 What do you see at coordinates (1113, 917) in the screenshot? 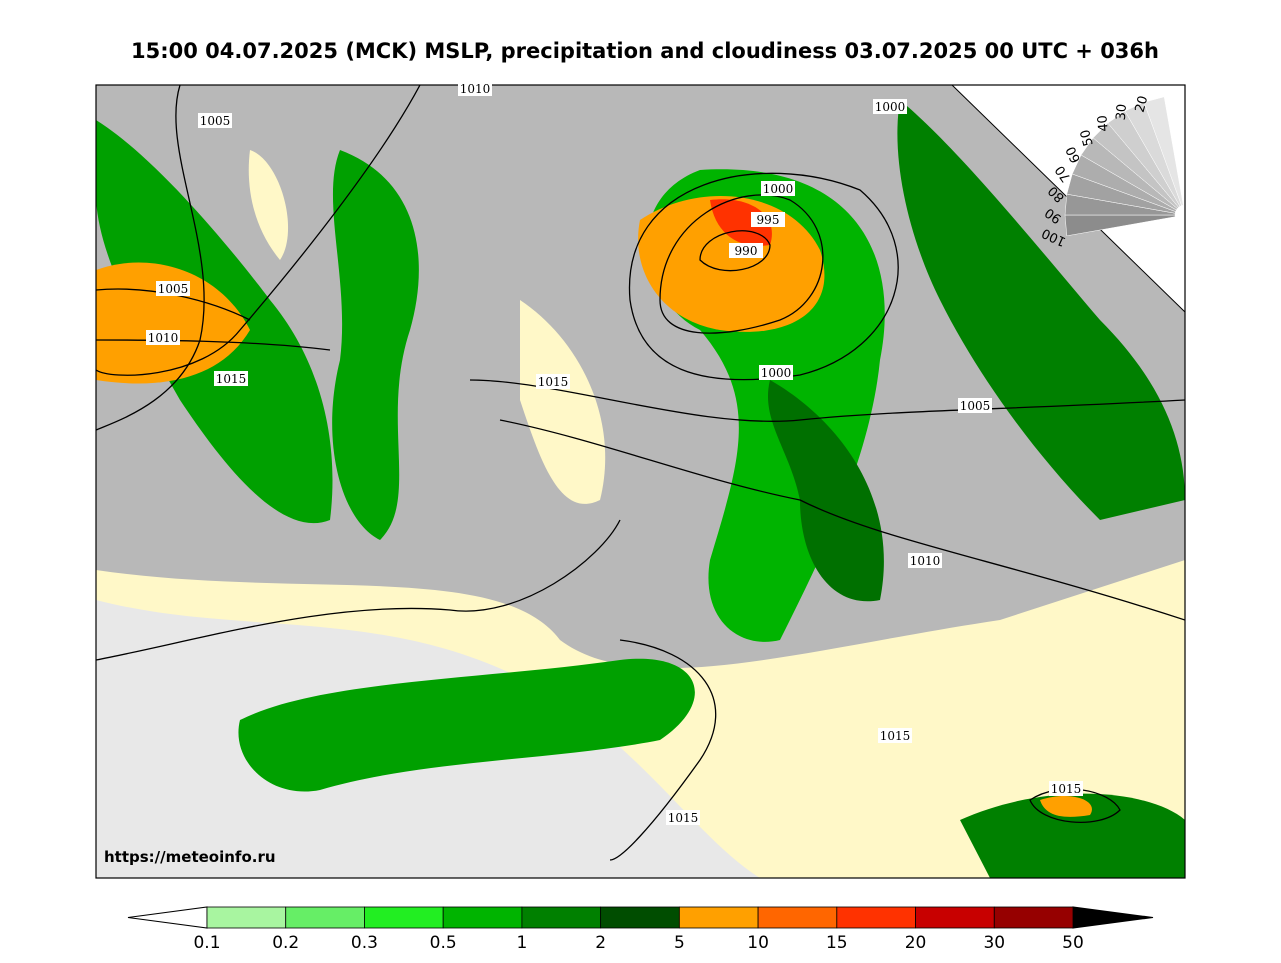
I see `colorbar-over` at bounding box center [1113, 917].